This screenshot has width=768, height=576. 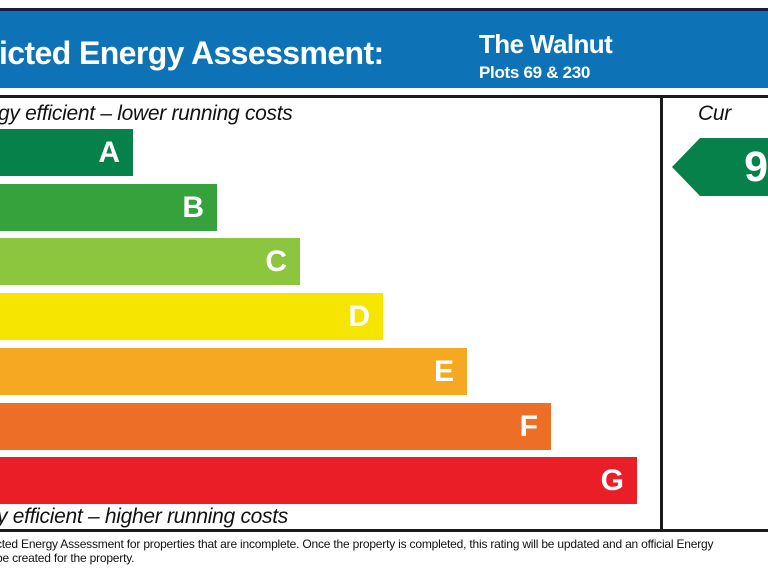 What do you see at coordinates (275, 426) in the screenshot?
I see `epc-band-f: F` at bounding box center [275, 426].